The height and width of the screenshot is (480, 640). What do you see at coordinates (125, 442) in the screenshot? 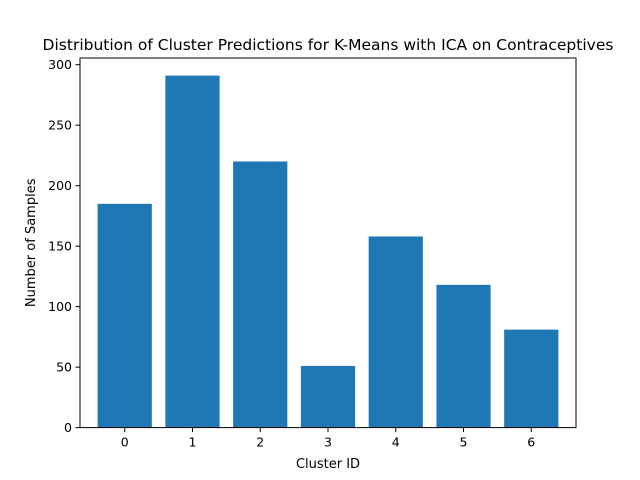
I see `x-tick-label: 0` at bounding box center [125, 442].